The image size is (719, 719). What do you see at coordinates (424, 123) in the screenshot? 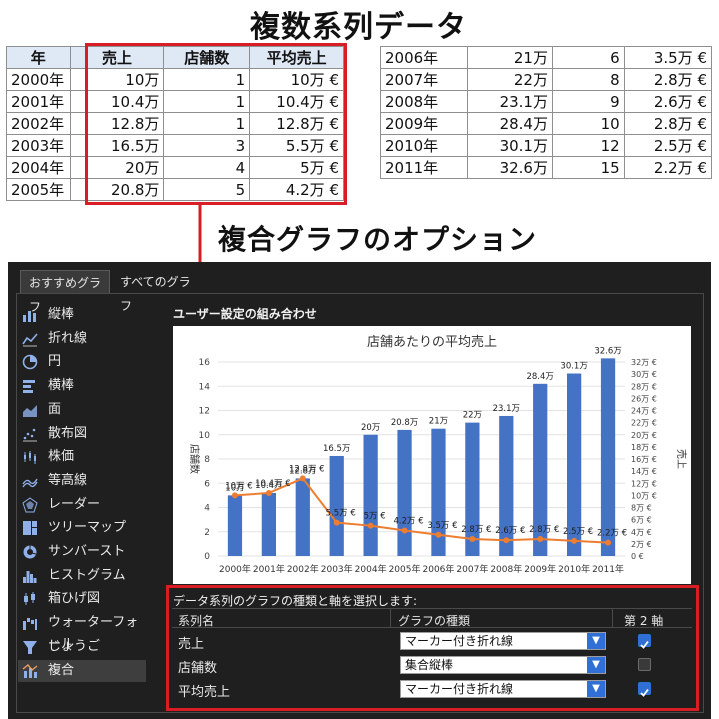
I see `table-cell: 2009年` at bounding box center [424, 123].